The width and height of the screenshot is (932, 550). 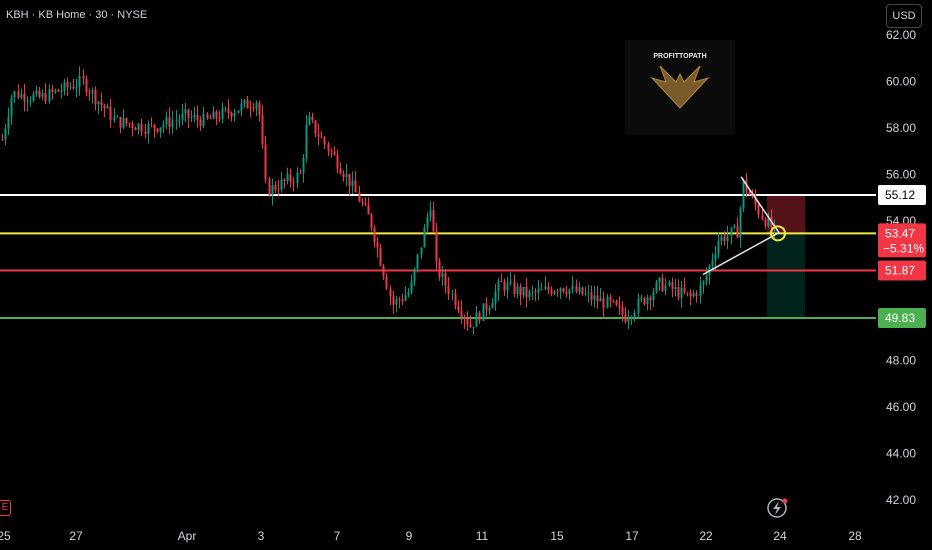 What do you see at coordinates (337, 536) in the screenshot?
I see `x-tick-label: 7` at bounding box center [337, 536].